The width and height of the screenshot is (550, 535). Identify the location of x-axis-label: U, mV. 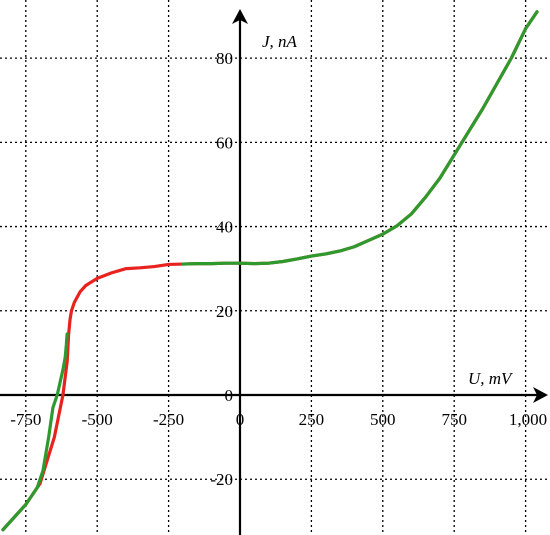
(491, 378).